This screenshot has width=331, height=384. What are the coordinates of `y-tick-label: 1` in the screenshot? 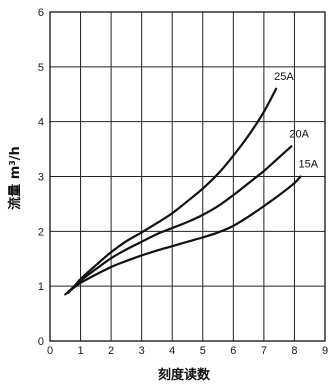 It's located at (41, 287).